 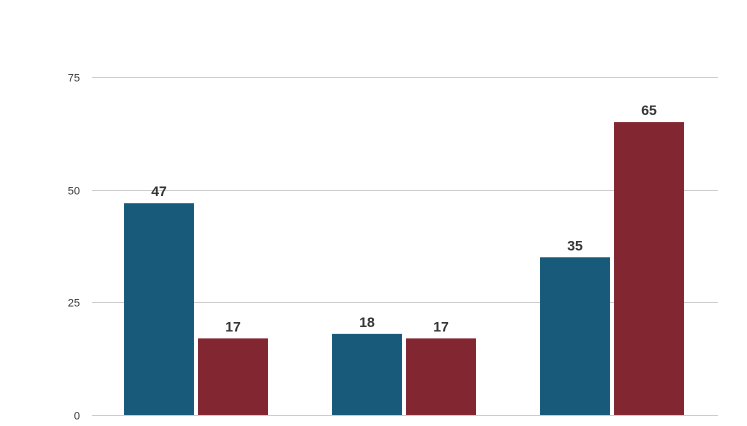 I want to click on bar-series2-group3, so click(x=649, y=269).